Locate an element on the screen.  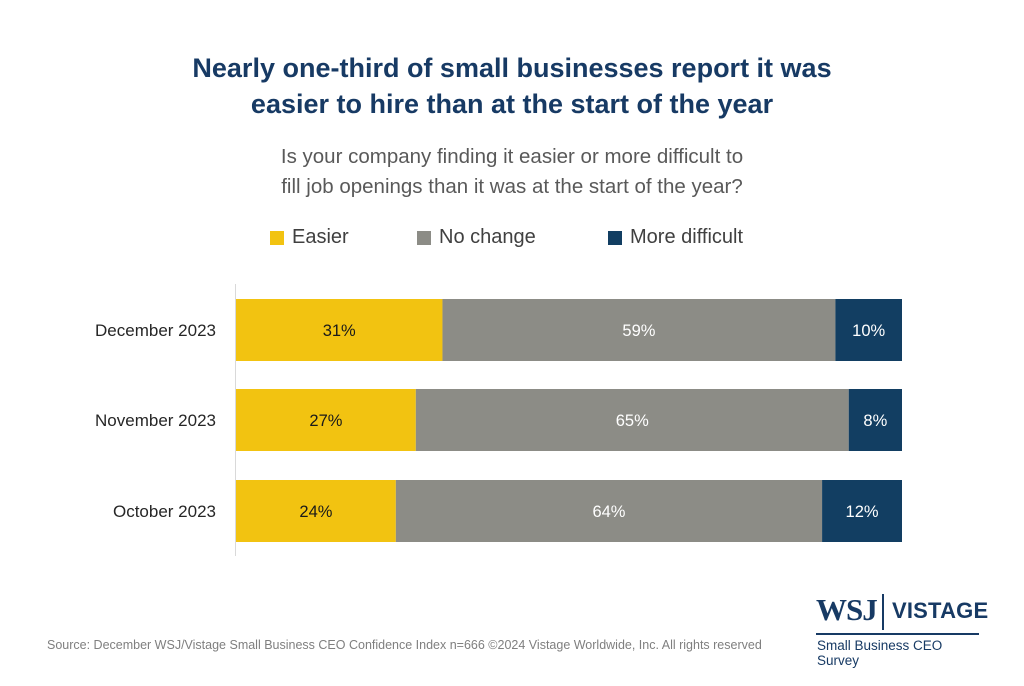
legend-swatch-no-change is located at coordinates (424, 237).